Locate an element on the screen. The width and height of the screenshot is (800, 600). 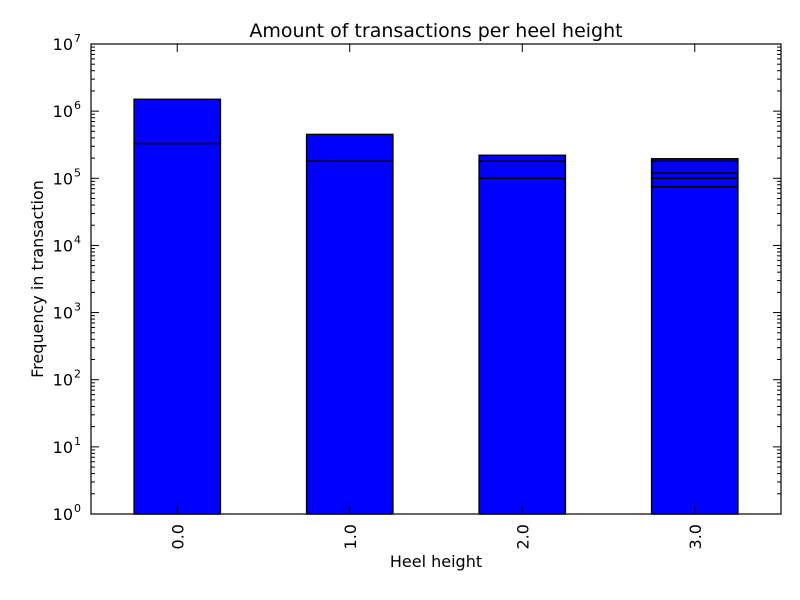
x-tick-label: 1.0 is located at coordinates (350, 536).